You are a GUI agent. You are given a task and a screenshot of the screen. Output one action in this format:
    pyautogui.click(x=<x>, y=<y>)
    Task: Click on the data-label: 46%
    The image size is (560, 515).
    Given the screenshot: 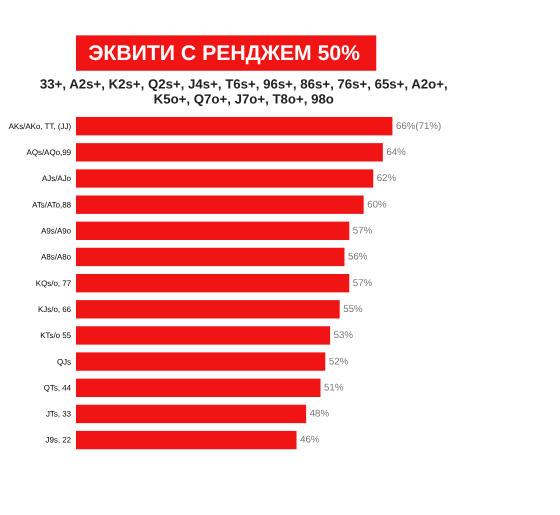 What is the action you would take?
    pyautogui.click(x=310, y=440)
    